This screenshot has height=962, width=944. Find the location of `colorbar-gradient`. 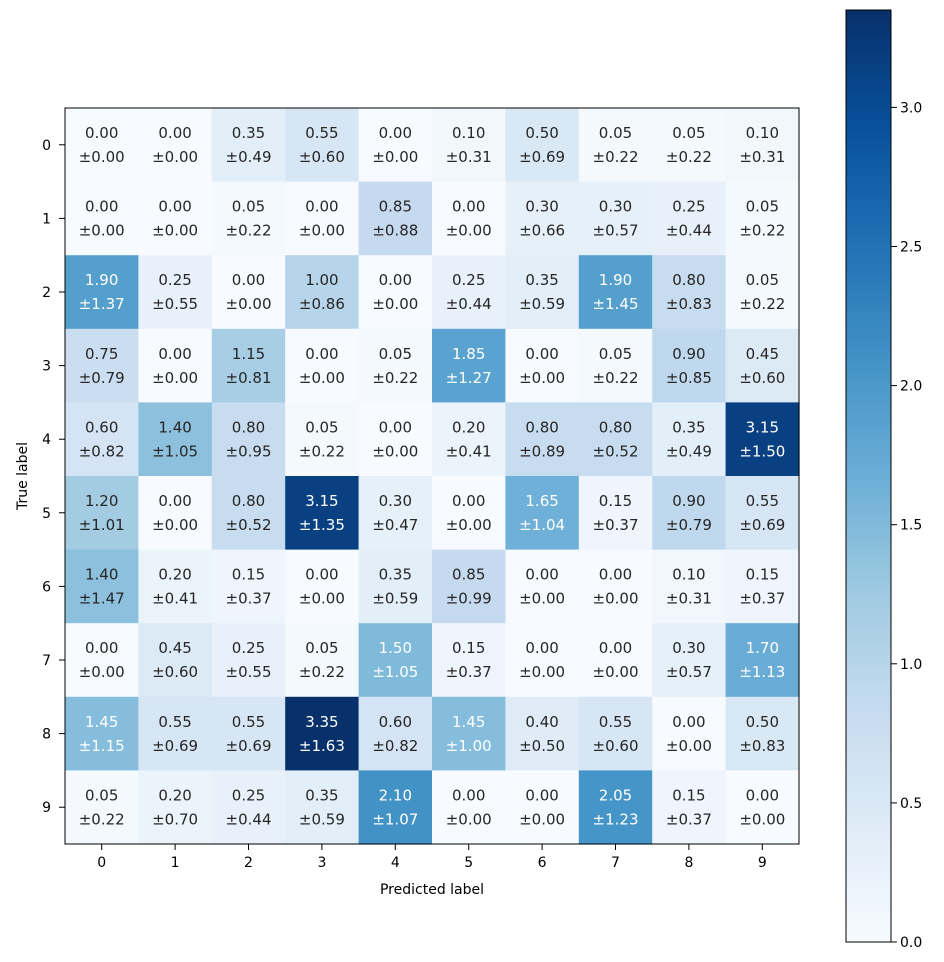

colorbar-gradient is located at coordinates (868, 476).